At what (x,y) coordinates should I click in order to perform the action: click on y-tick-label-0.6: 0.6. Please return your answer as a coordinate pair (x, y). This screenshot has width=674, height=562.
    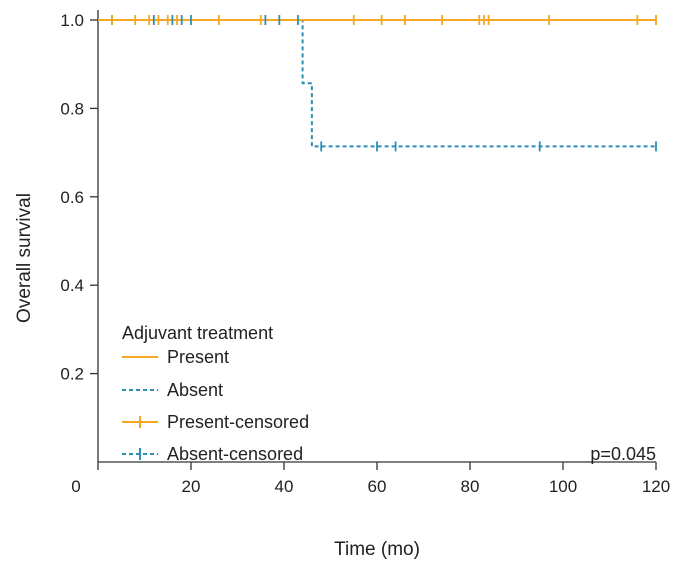
    Looking at the image, I should click on (72, 197).